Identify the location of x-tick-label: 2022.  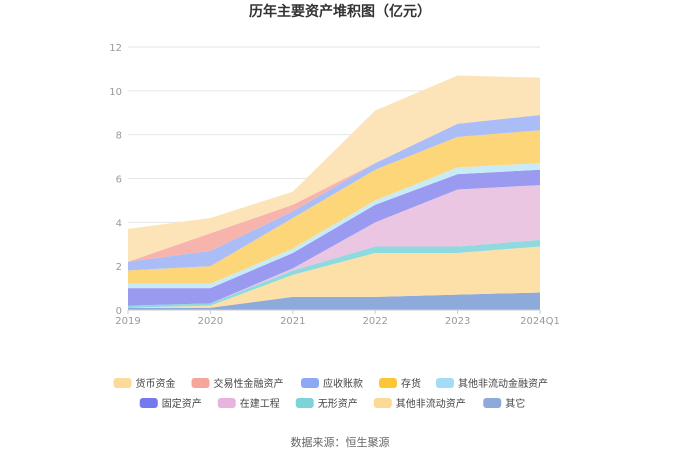
(374, 321).